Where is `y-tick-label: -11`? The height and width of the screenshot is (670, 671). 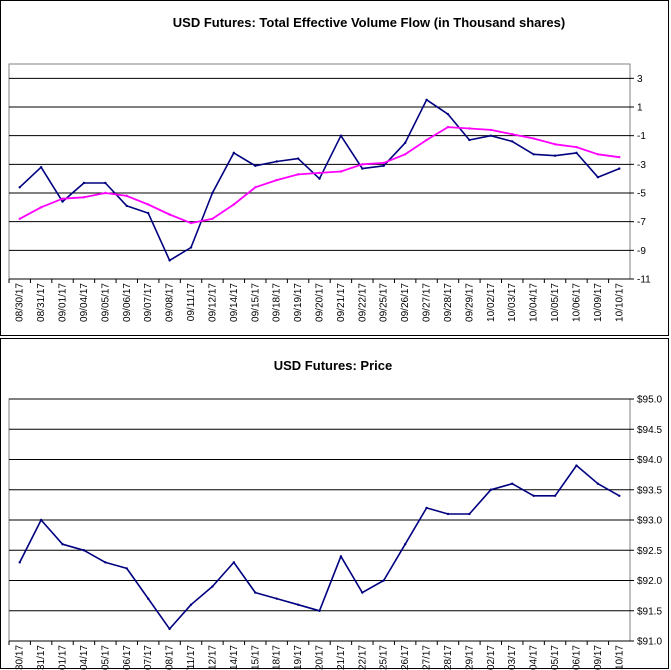 y-tick-label: -11 is located at coordinates (644, 280).